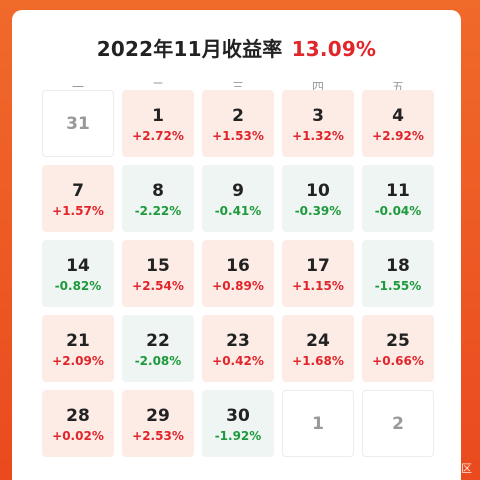  Describe the element at coordinates (318, 136) in the screenshot. I see `daily-return: +1.32%` at that location.